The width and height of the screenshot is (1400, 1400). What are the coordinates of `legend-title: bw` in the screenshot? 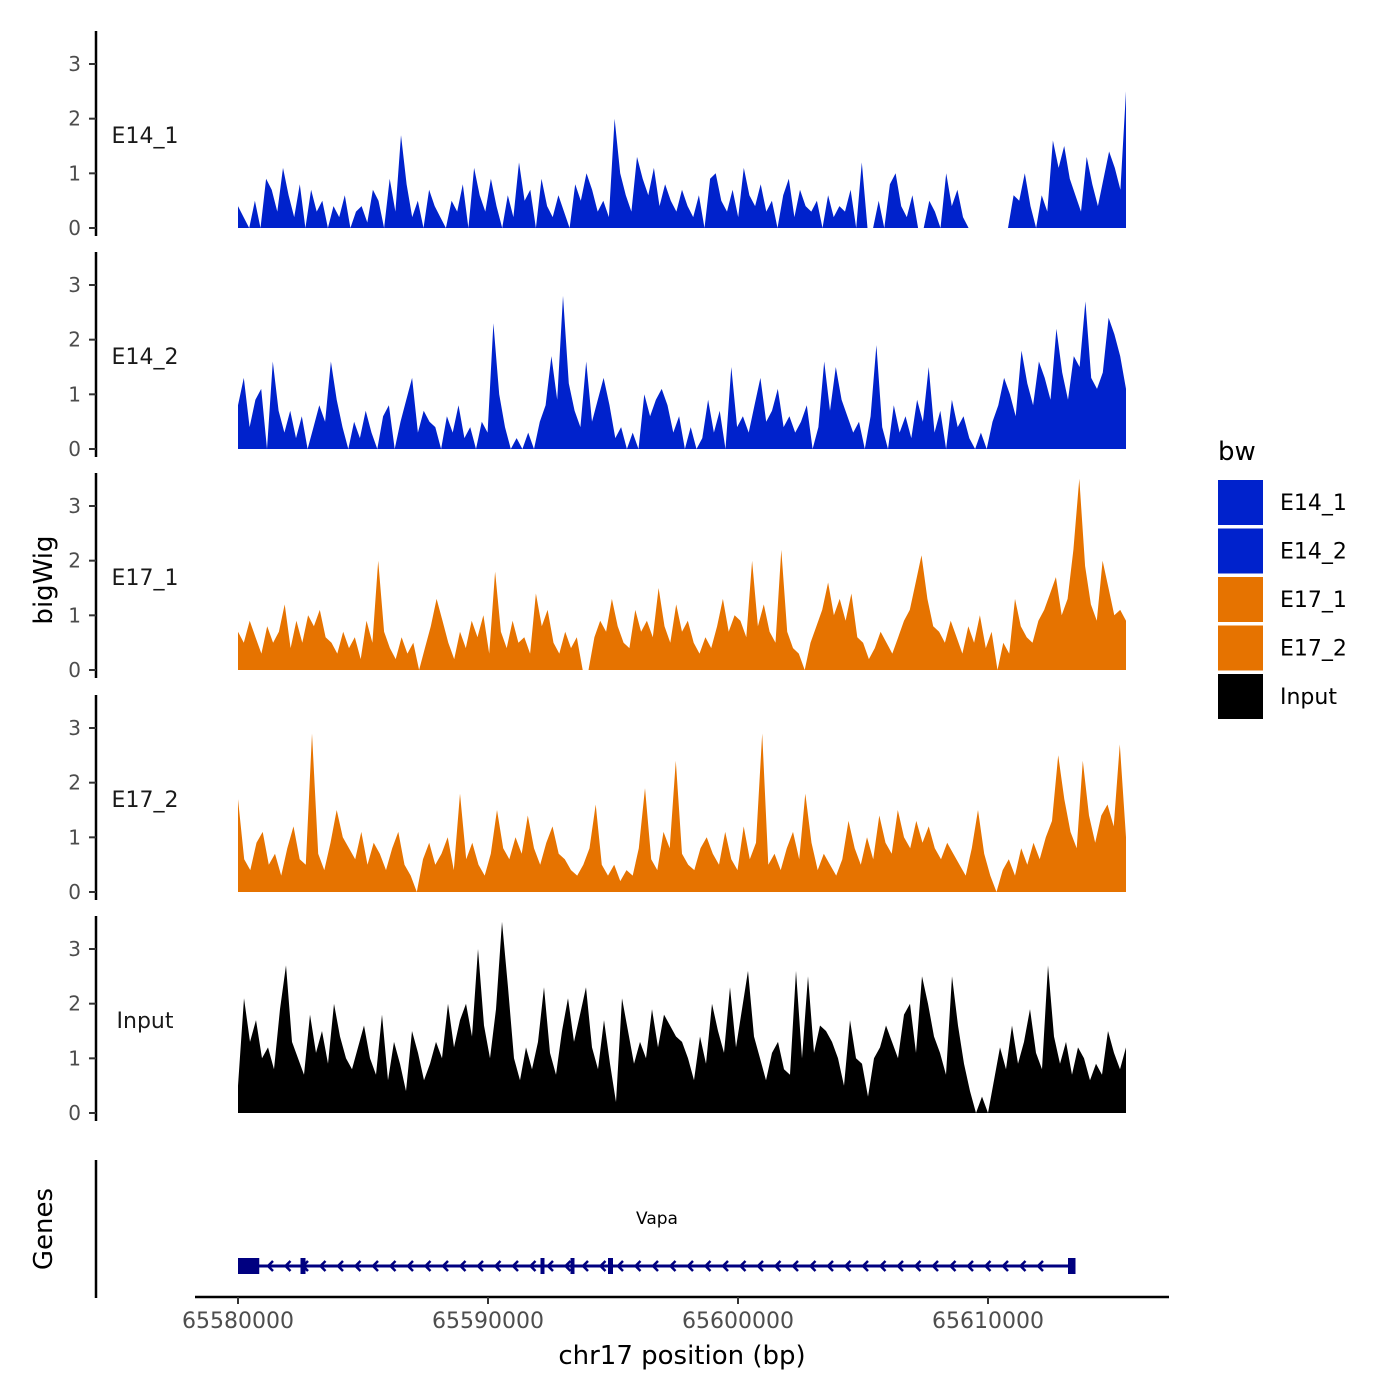 It's located at (1237, 452).